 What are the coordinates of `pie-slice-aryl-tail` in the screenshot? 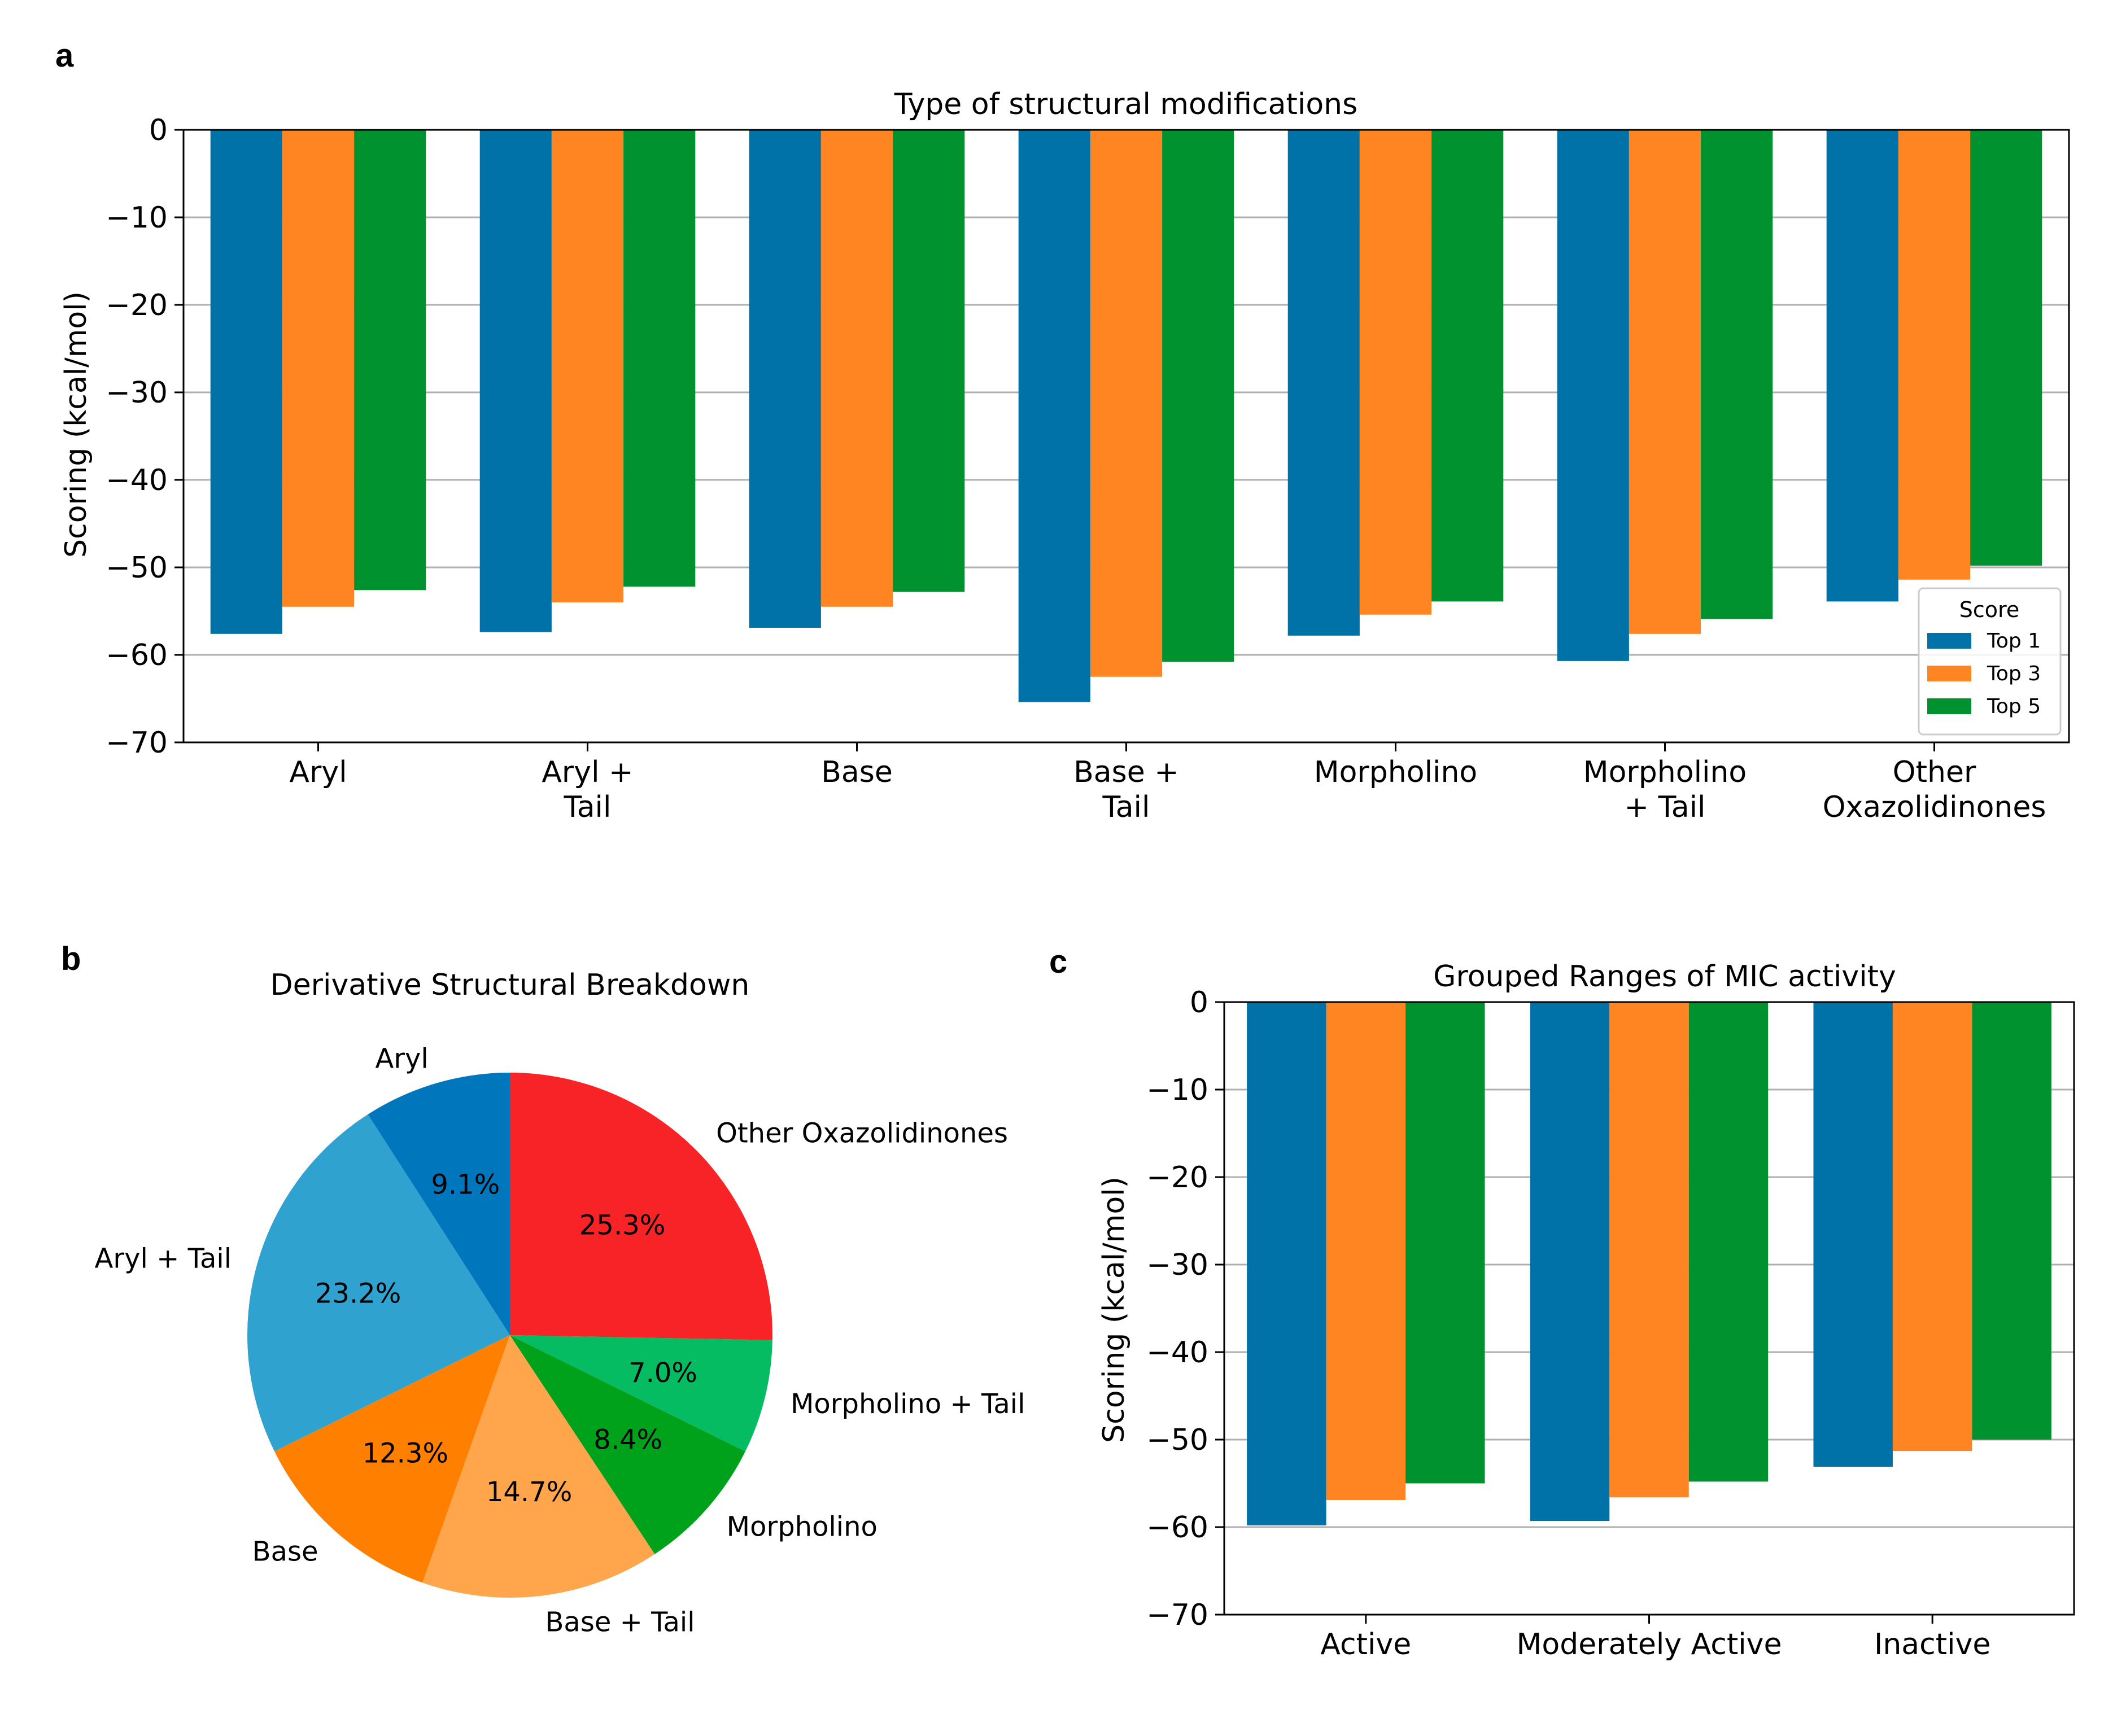 It's located at (378, 1282).